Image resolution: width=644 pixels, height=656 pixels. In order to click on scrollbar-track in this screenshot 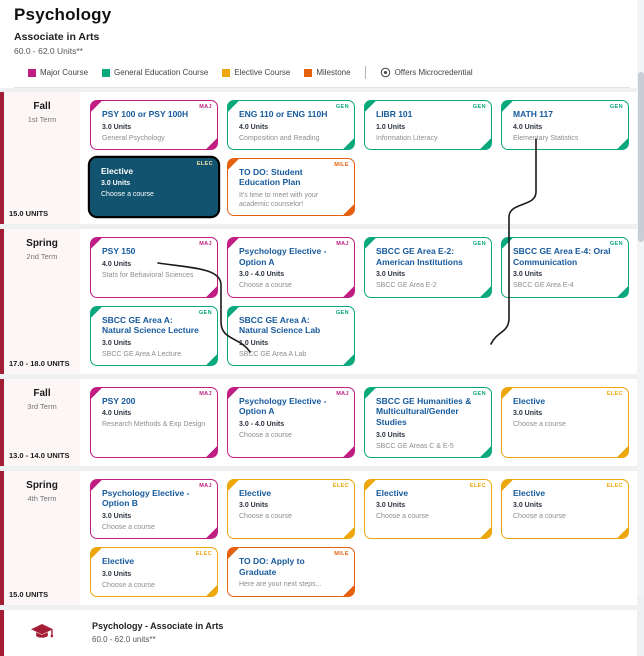, I will do `click(640, 298)`.